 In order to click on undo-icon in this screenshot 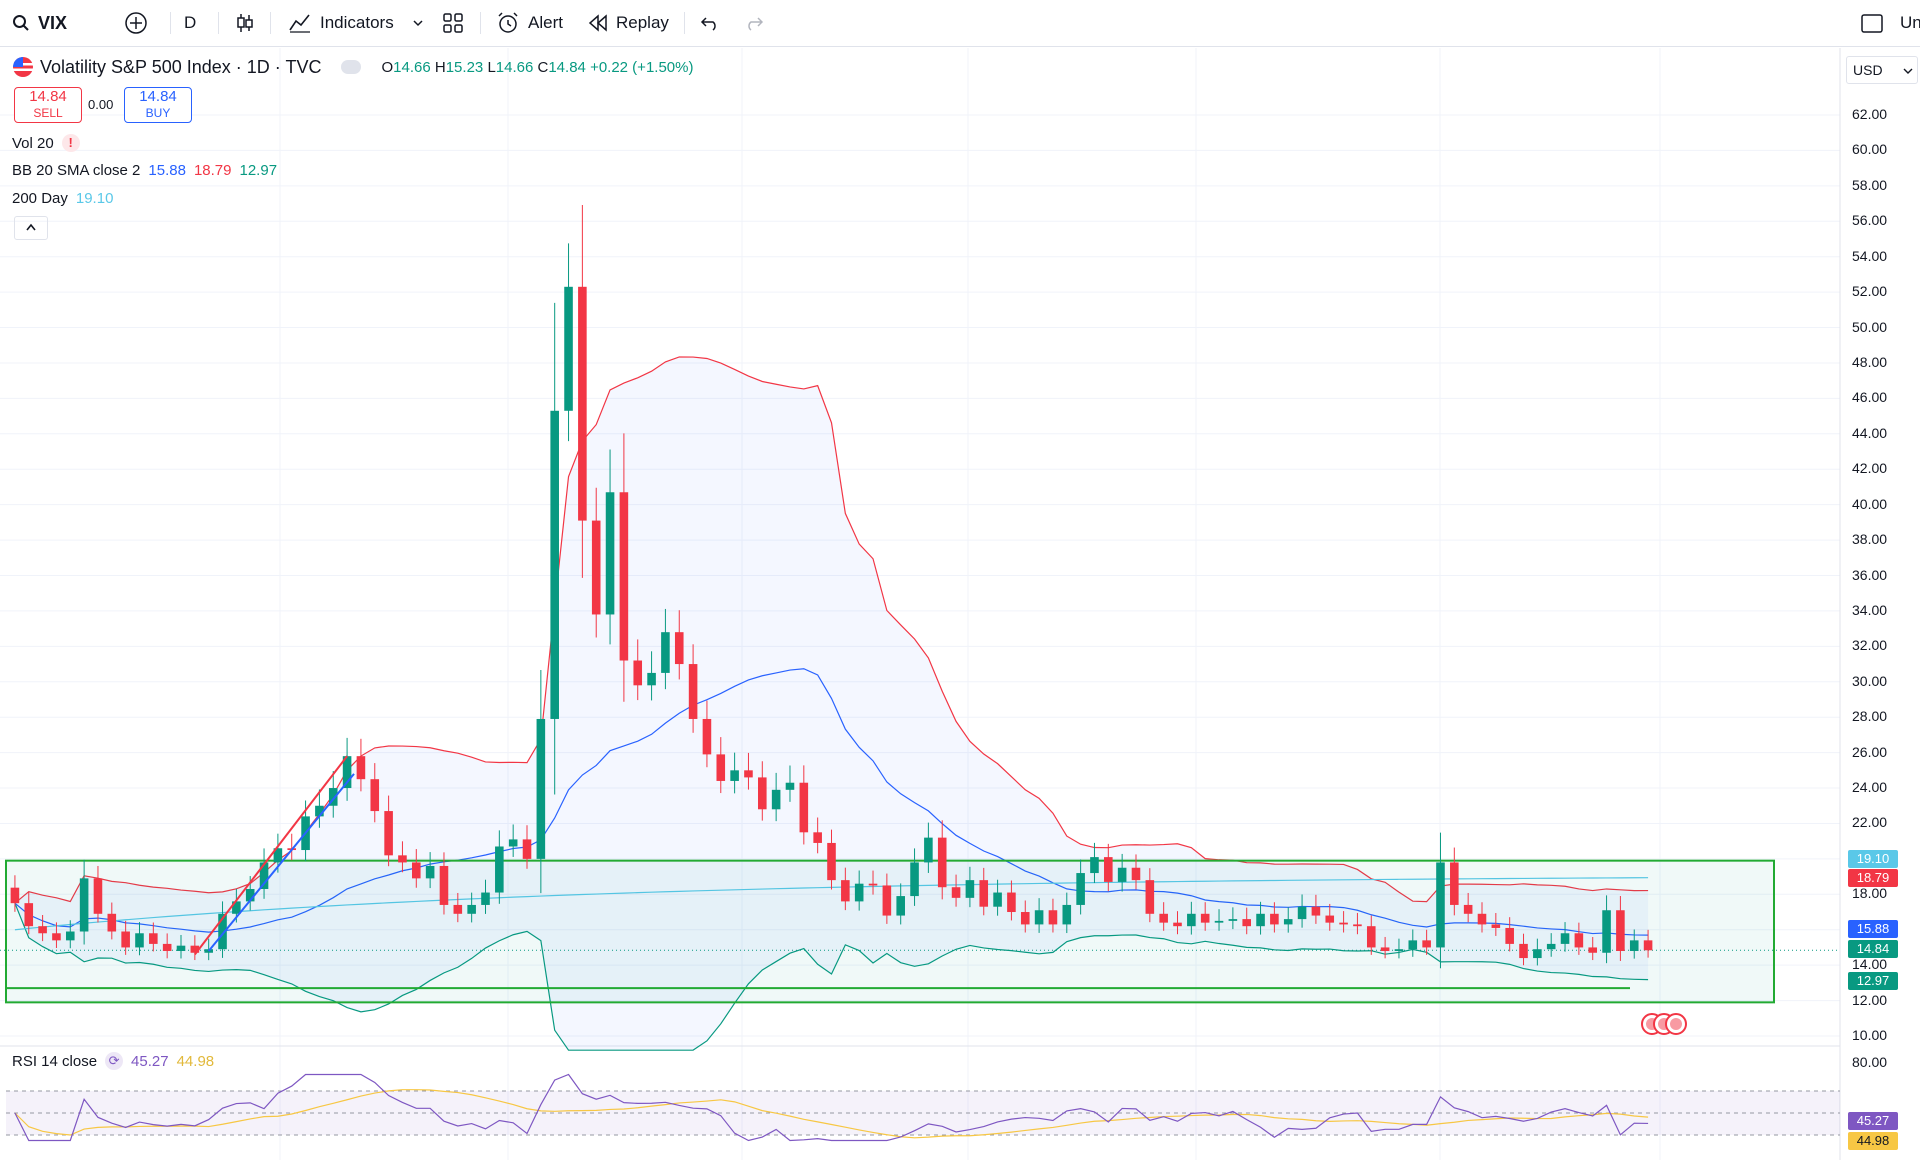, I will do `click(708, 24)`.